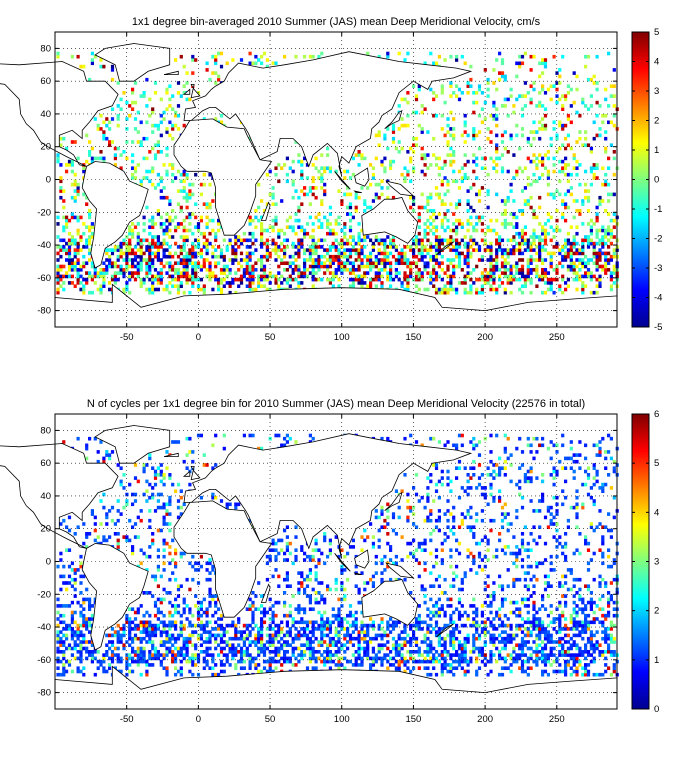 Image resolution: width=696 pixels, height=760 pixels. What do you see at coordinates (658, 298) in the screenshot?
I see `colorbar-tick-label: -4` at bounding box center [658, 298].